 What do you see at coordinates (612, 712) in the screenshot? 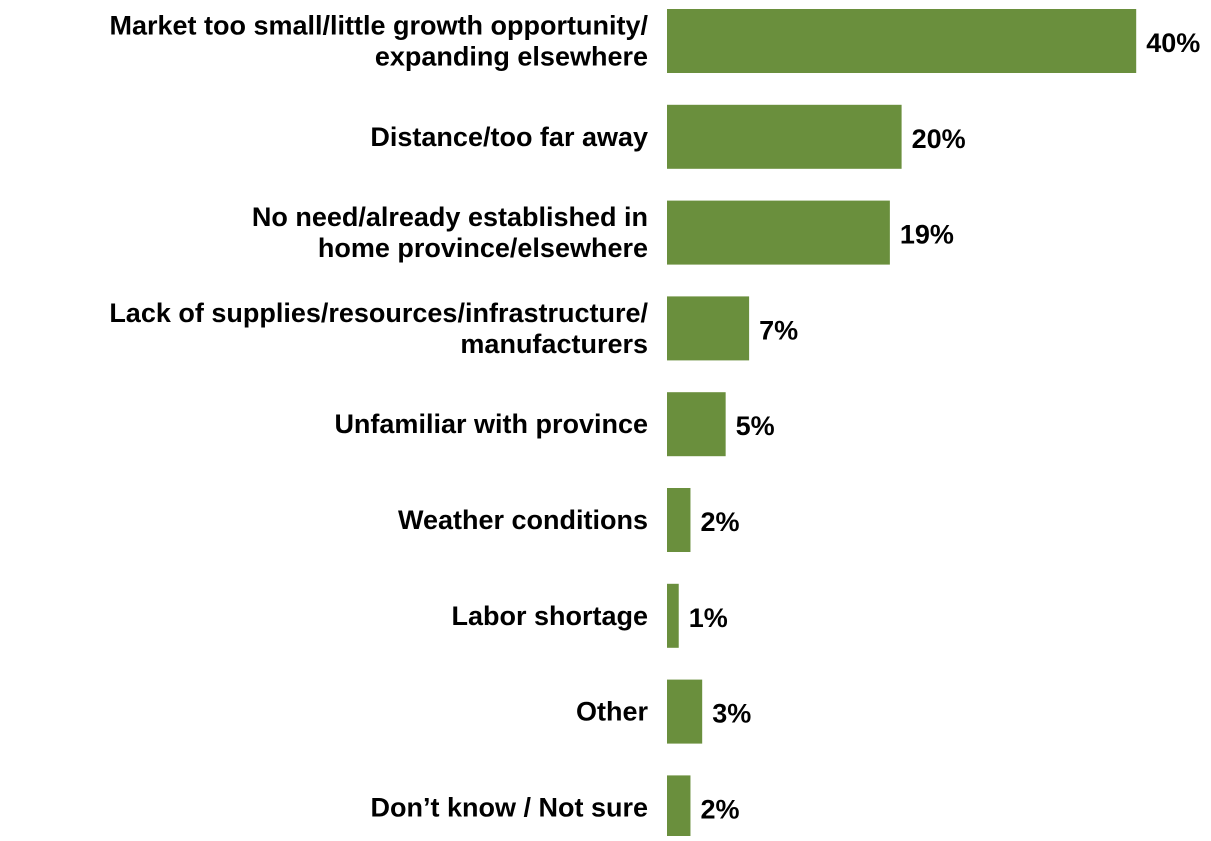
I see `category-label-7: Other` at bounding box center [612, 712].